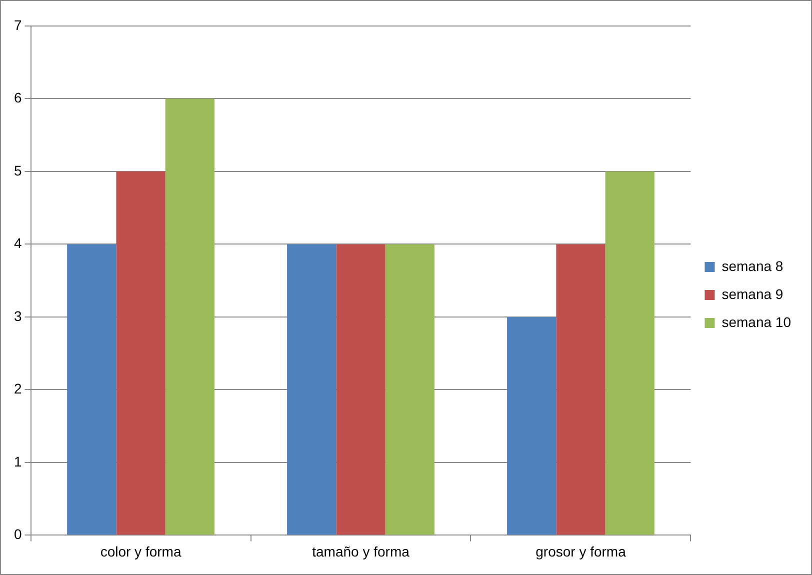  I want to click on y-tick-label: 2, so click(18, 388).